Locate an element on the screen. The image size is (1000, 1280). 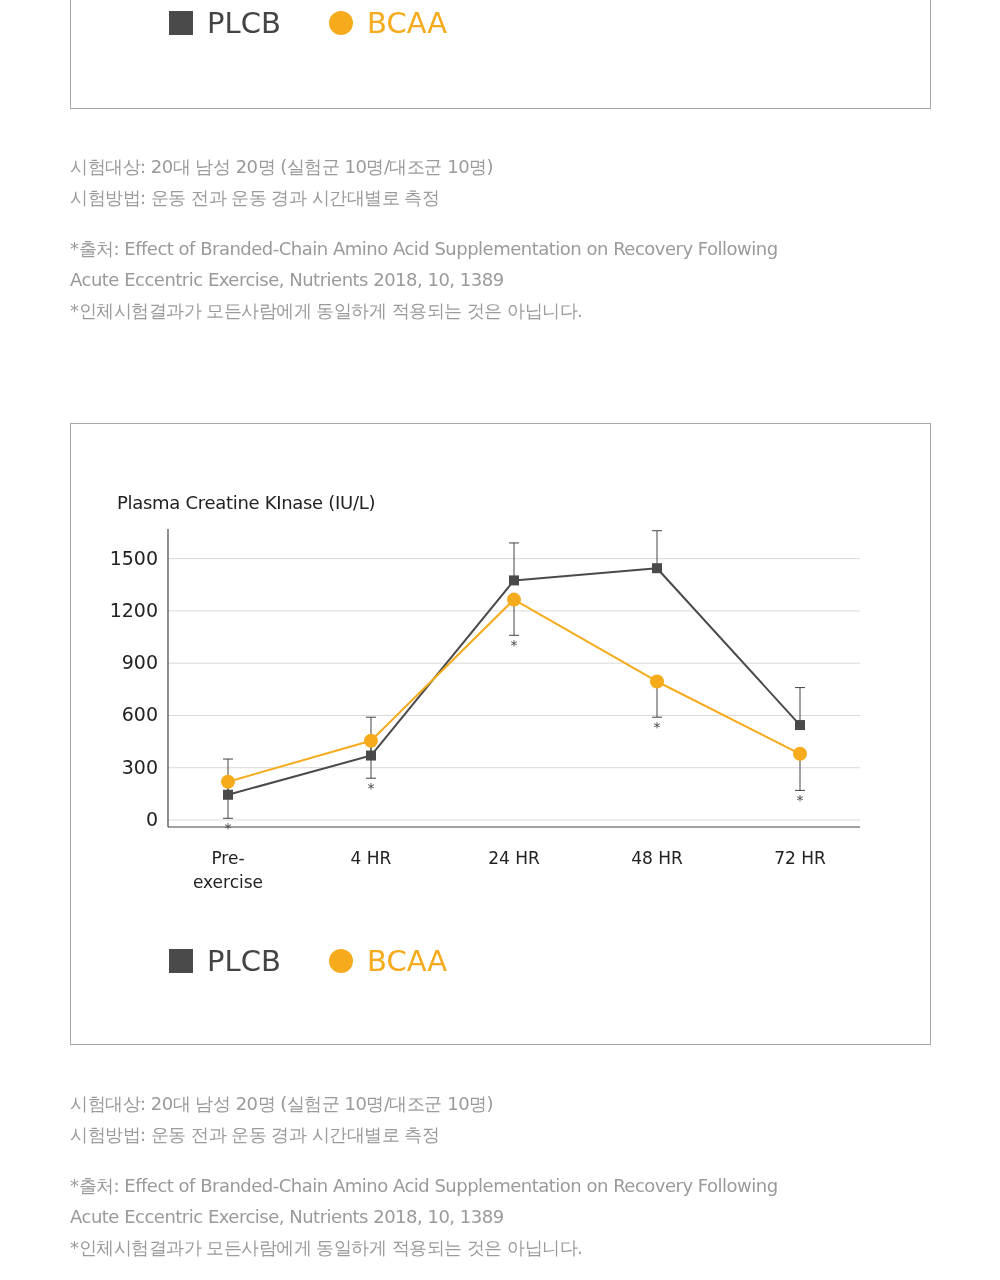
x-tick-label: 24 HR is located at coordinates (514, 858).